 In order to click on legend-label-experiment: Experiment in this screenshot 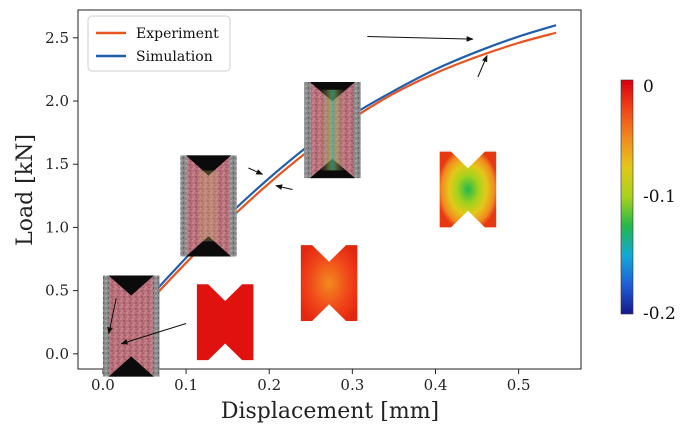, I will do `click(177, 34)`.